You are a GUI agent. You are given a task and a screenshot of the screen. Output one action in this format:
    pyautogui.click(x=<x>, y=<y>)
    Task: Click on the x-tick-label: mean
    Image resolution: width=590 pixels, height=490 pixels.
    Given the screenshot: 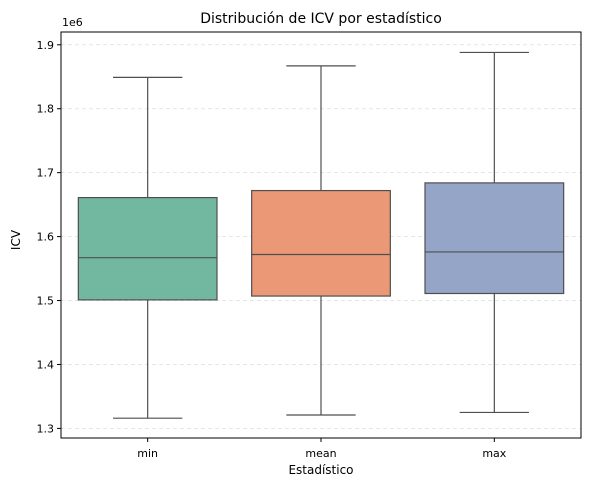 What is the action you would take?
    pyautogui.click(x=320, y=453)
    